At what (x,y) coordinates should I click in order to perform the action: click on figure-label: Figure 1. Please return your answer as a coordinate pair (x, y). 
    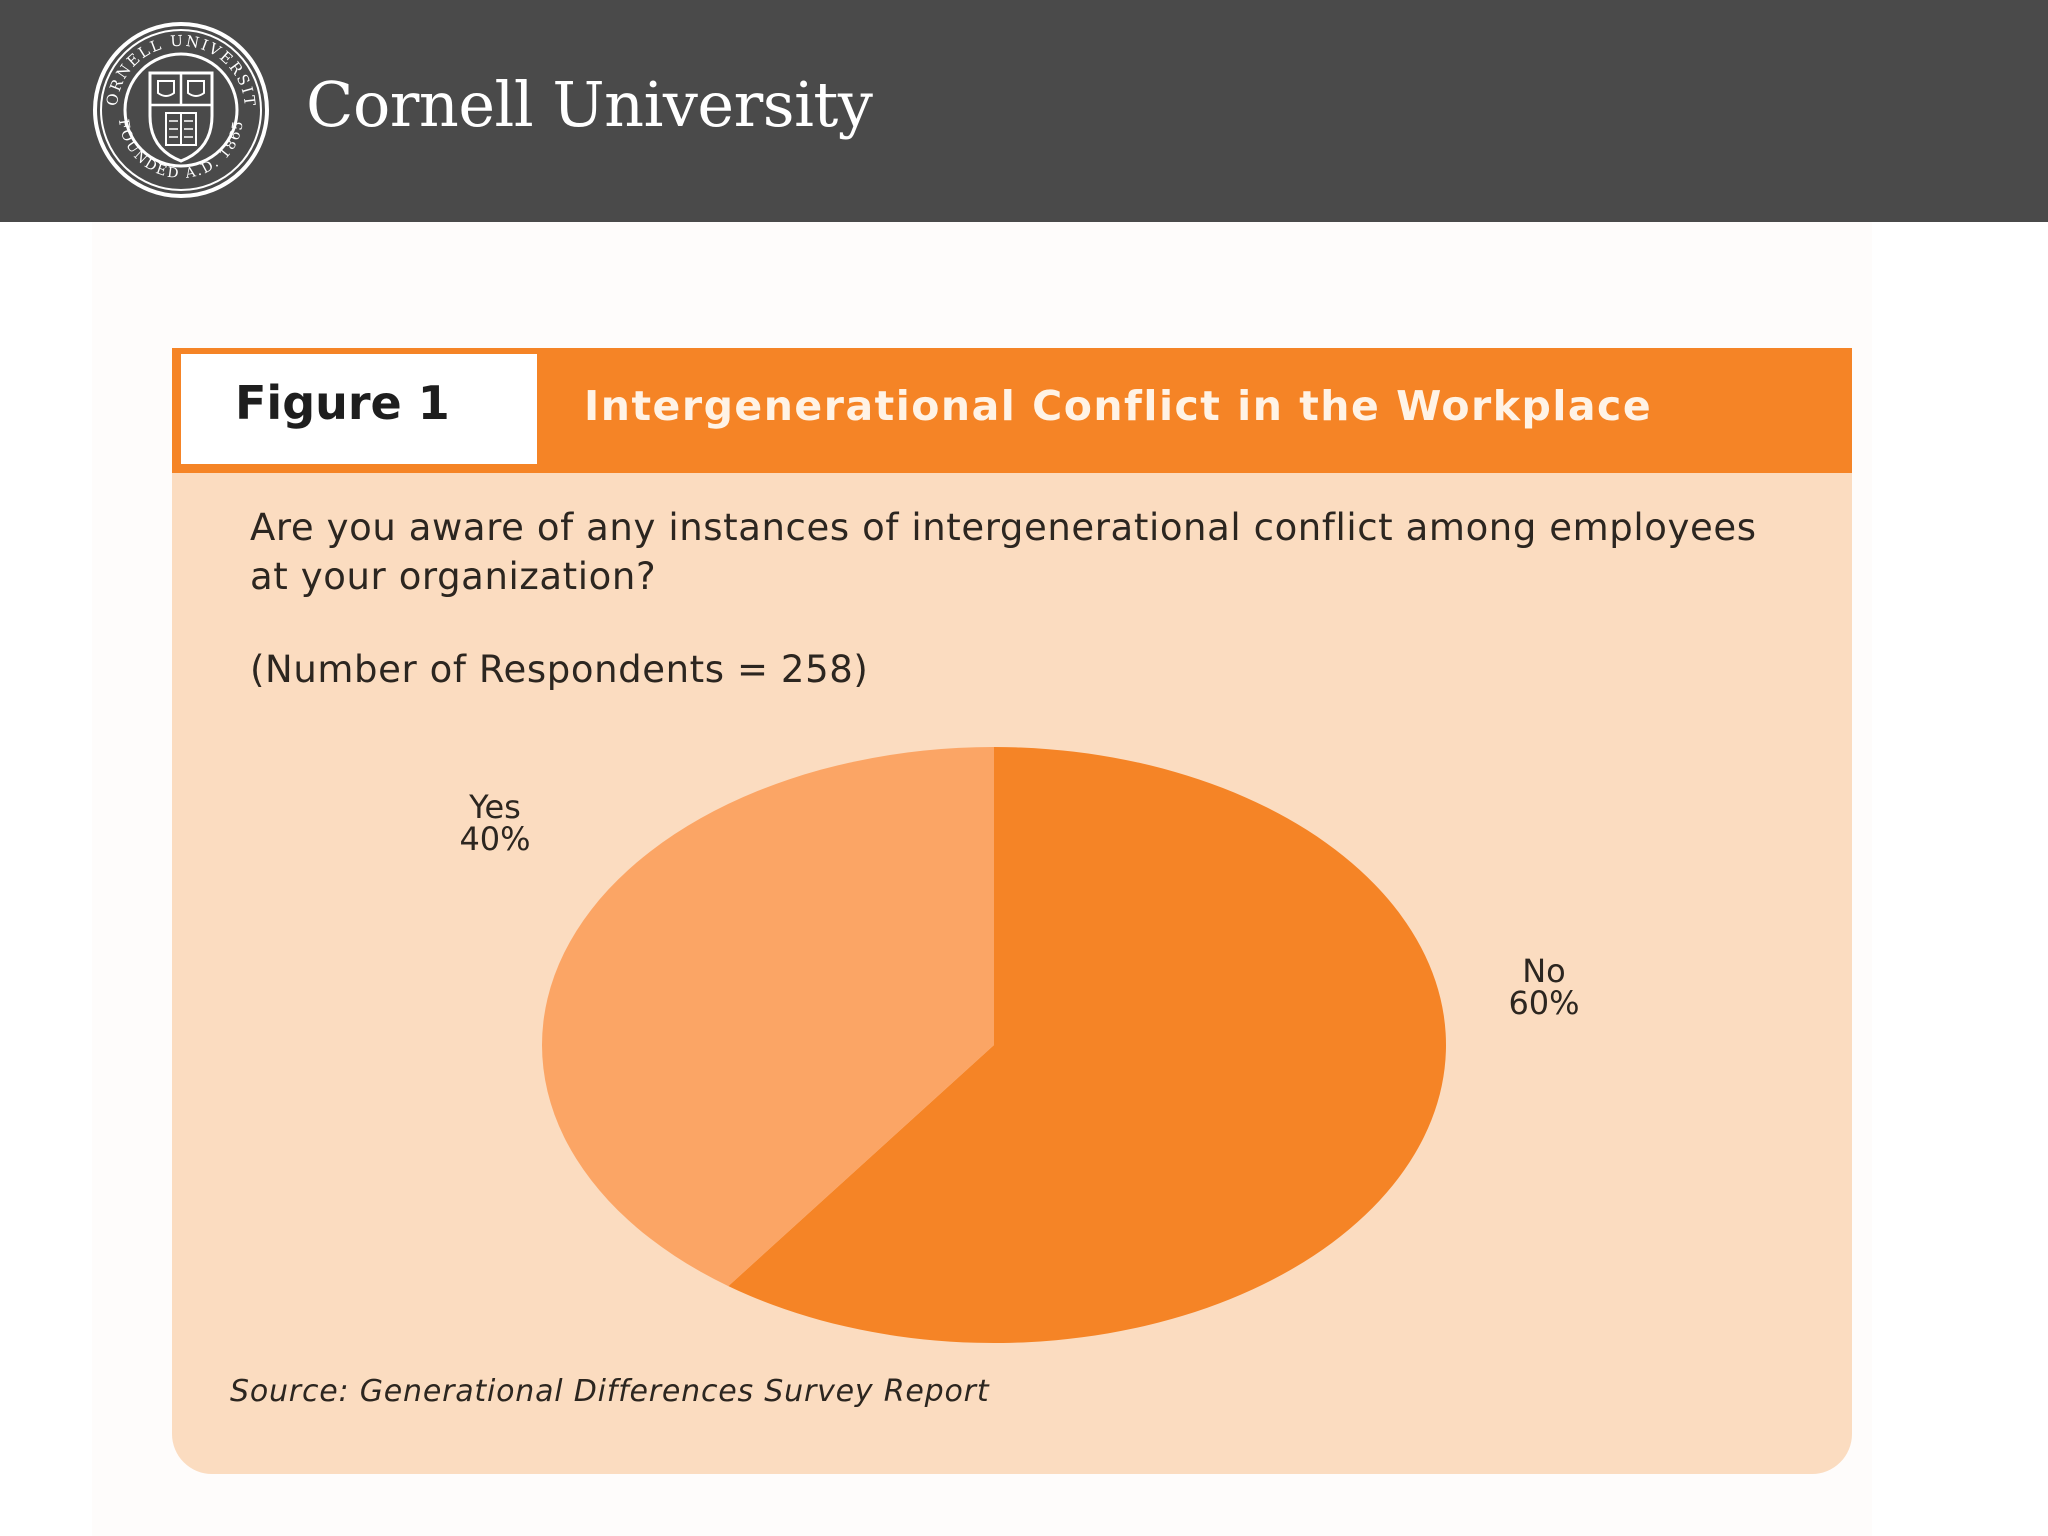
    Looking at the image, I should click on (342, 403).